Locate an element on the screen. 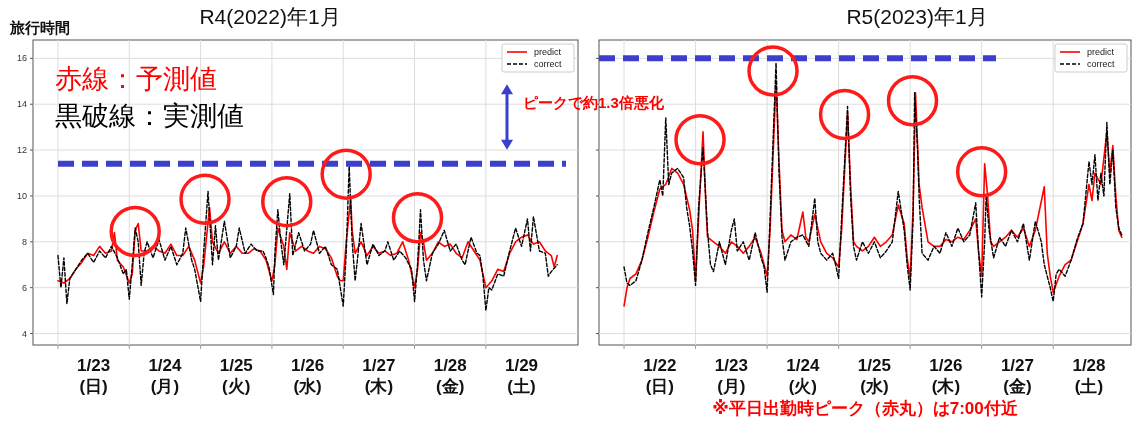 This screenshot has height=422, width=1133. x-tick-label: 1/25 (水) is located at coordinates (874, 376).